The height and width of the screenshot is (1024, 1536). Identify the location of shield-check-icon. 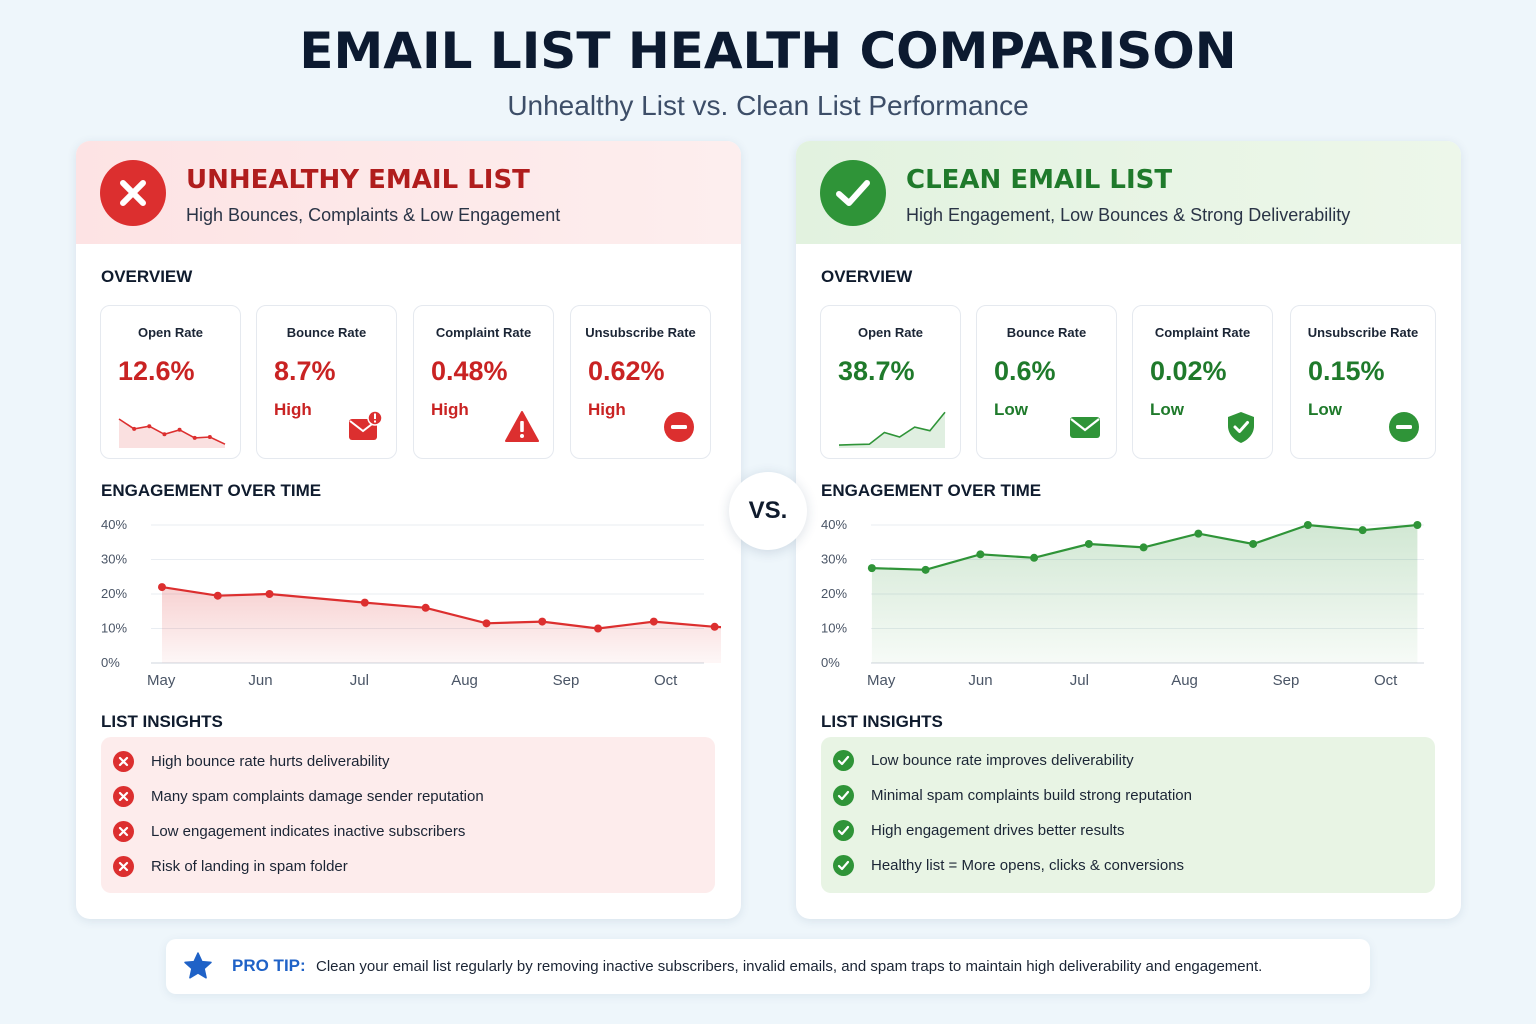
(1241, 427).